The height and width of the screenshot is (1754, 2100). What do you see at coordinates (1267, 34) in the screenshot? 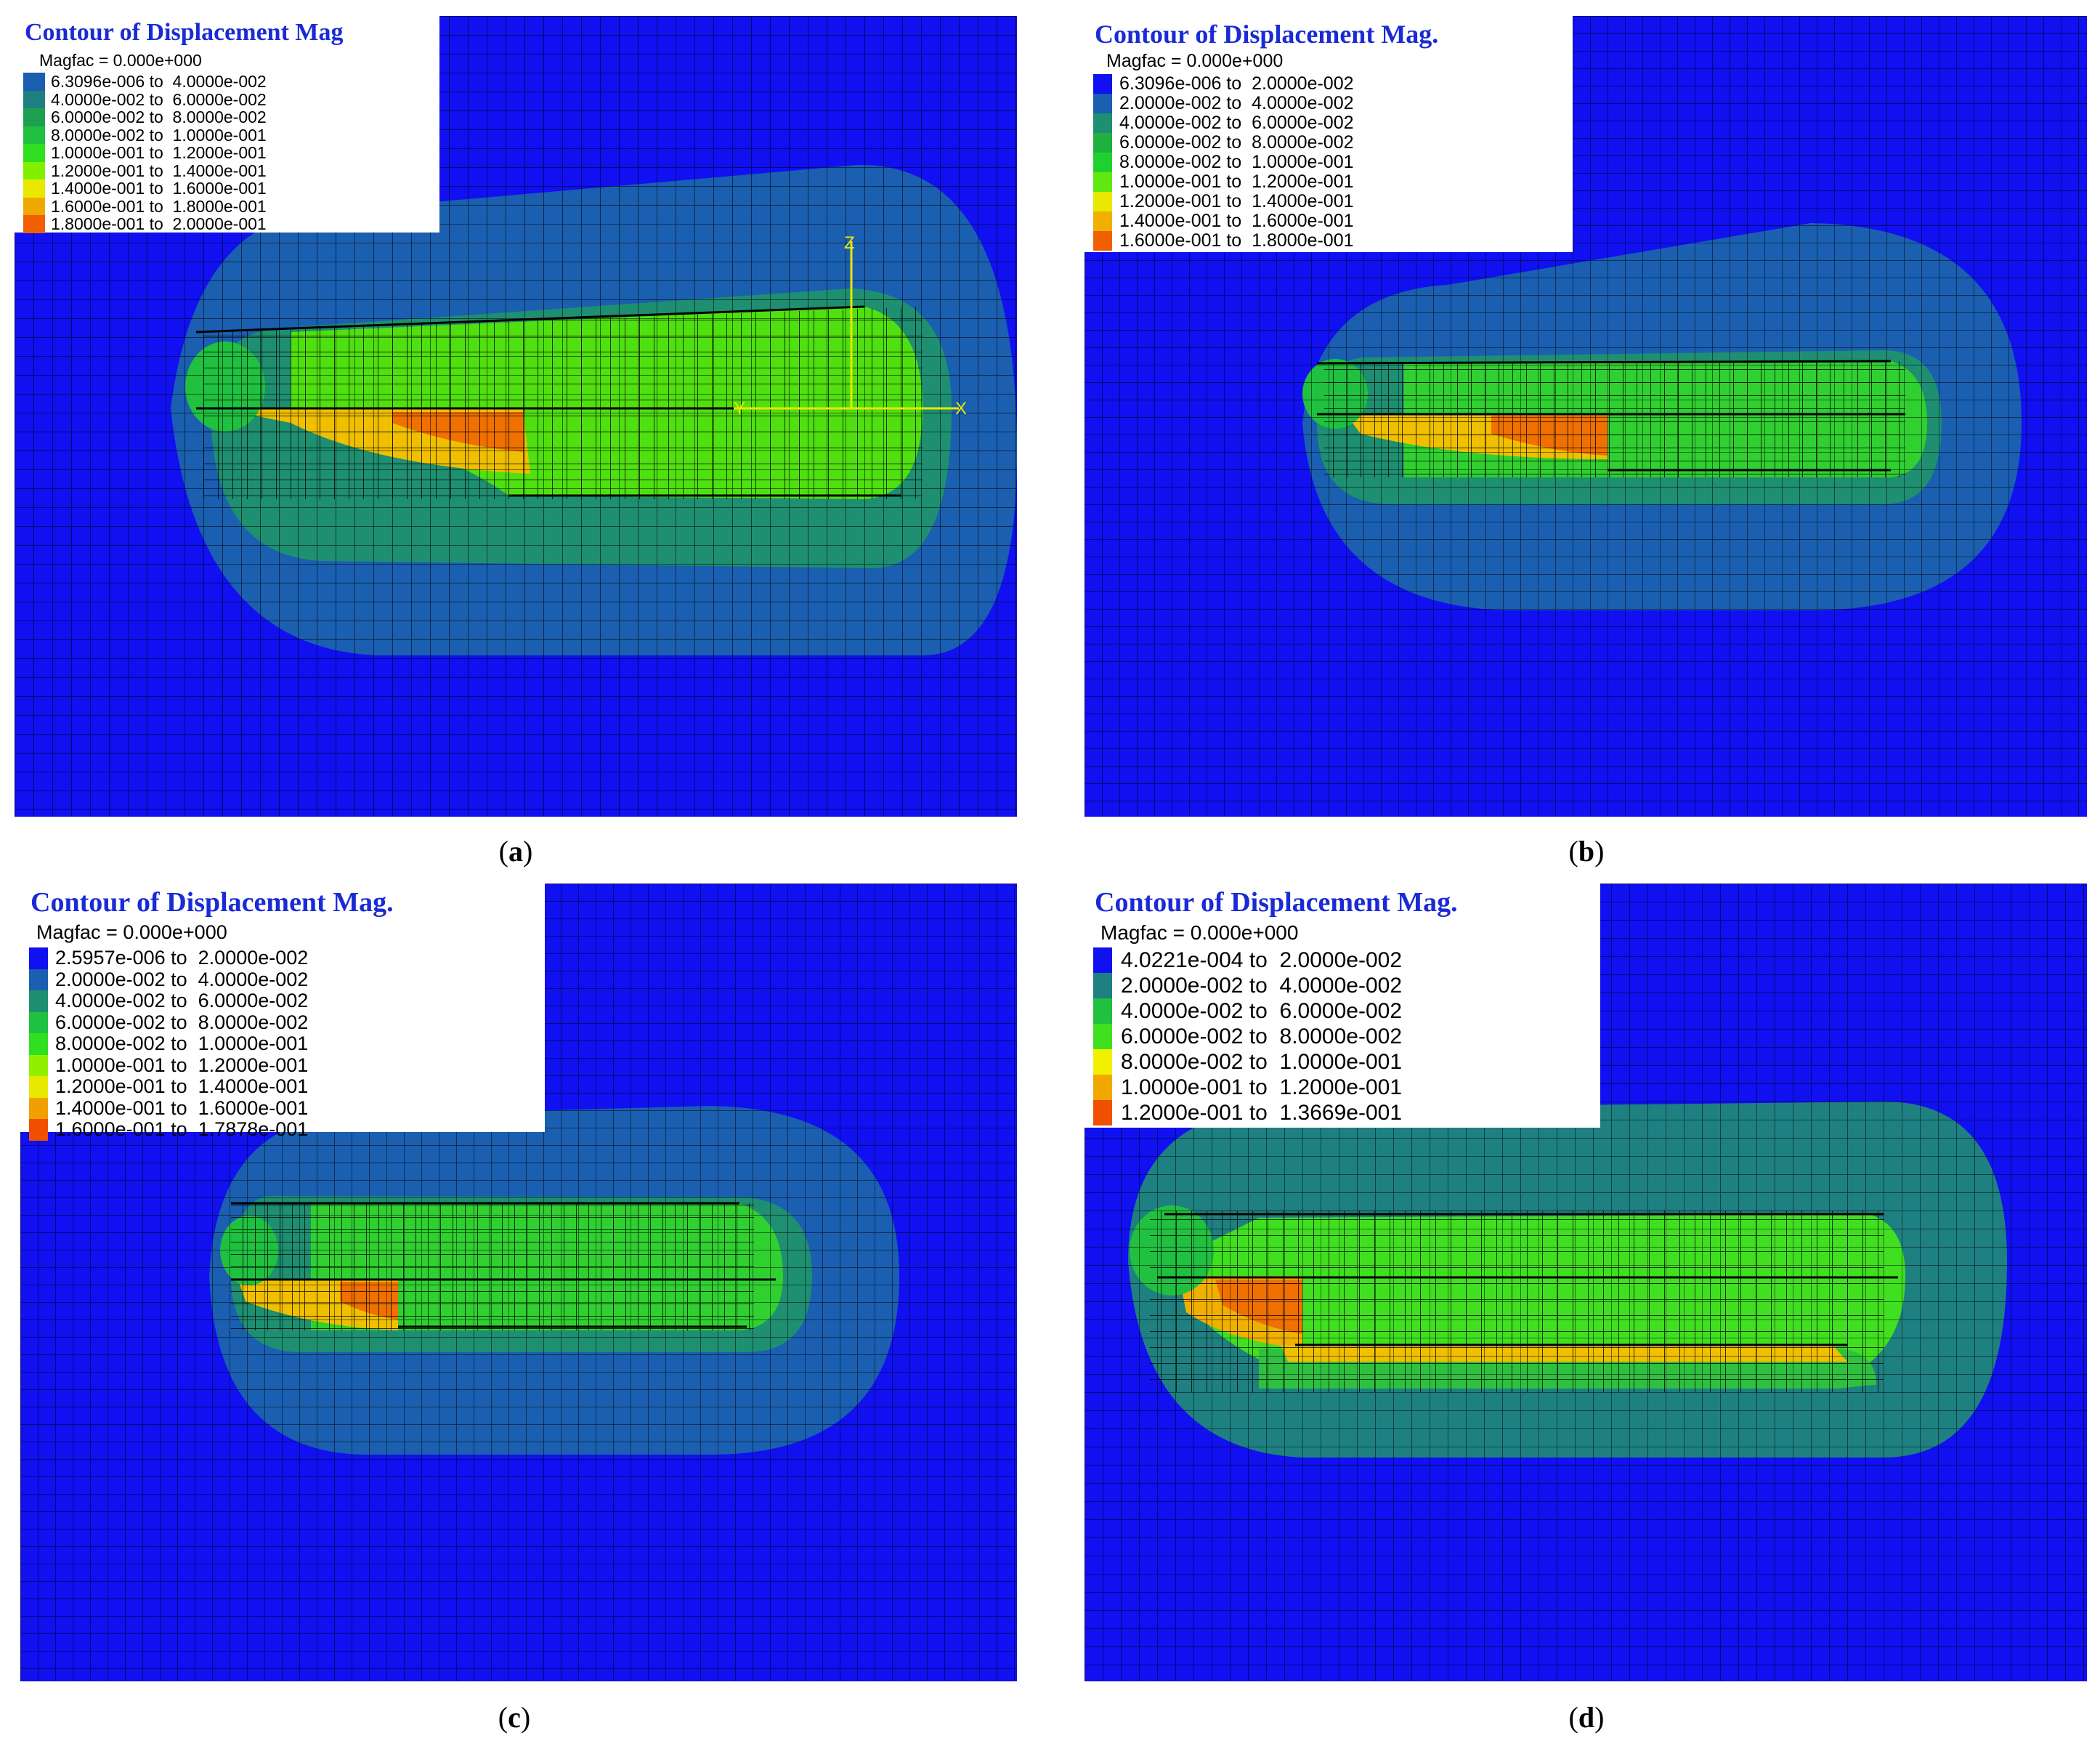
I see `plot-title-b: Contour of Displacement Mag.` at bounding box center [1267, 34].